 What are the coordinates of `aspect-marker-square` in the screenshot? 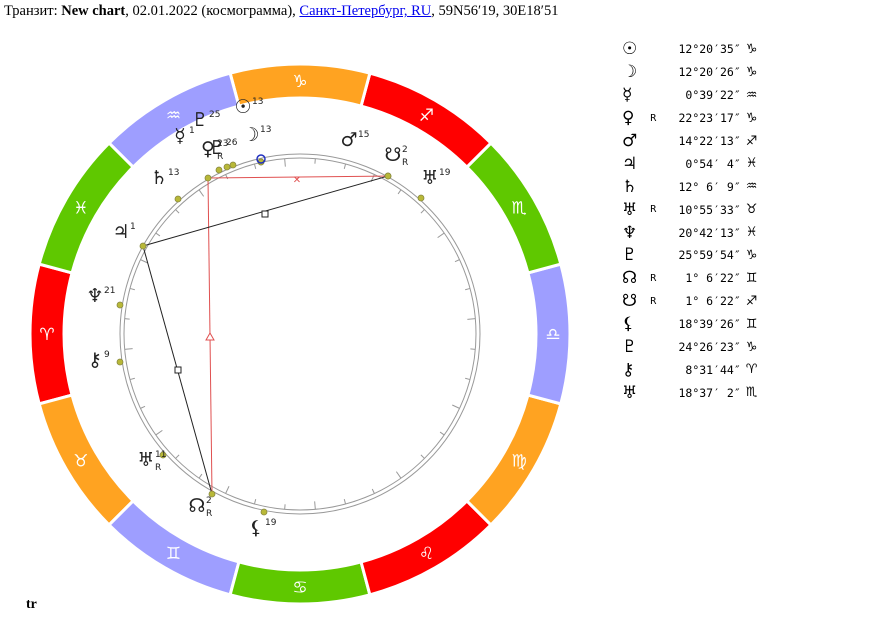 It's located at (265, 214).